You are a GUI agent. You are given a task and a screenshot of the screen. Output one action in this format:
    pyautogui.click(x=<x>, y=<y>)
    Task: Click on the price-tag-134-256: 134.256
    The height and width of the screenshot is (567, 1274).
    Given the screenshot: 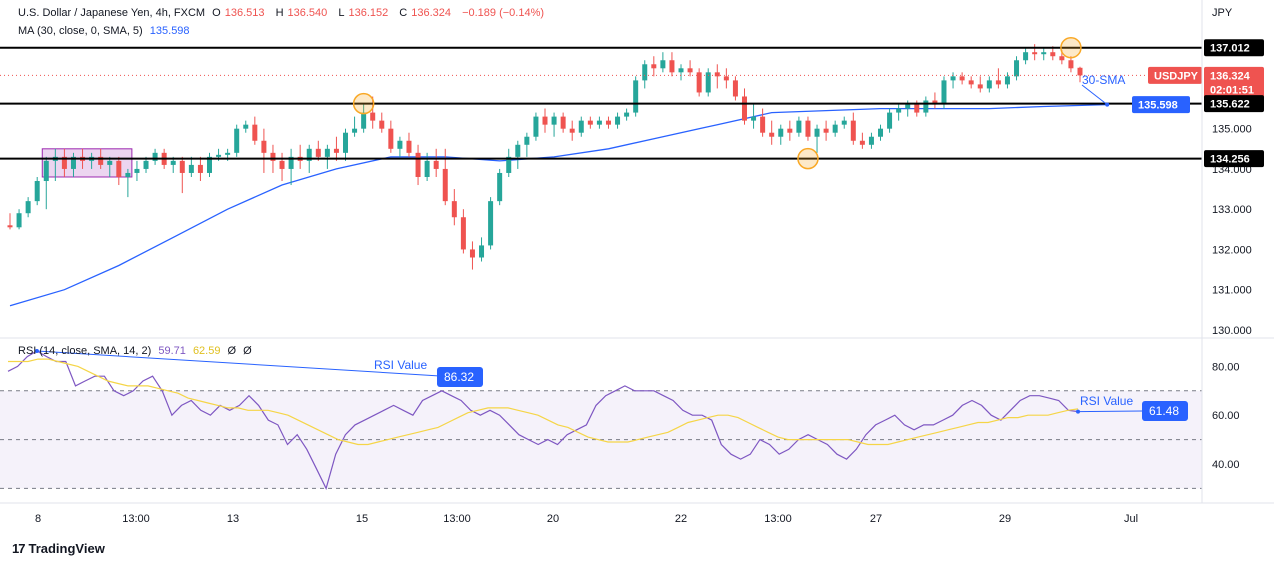 What is the action you would take?
    pyautogui.click(x=1234, y=159)
    